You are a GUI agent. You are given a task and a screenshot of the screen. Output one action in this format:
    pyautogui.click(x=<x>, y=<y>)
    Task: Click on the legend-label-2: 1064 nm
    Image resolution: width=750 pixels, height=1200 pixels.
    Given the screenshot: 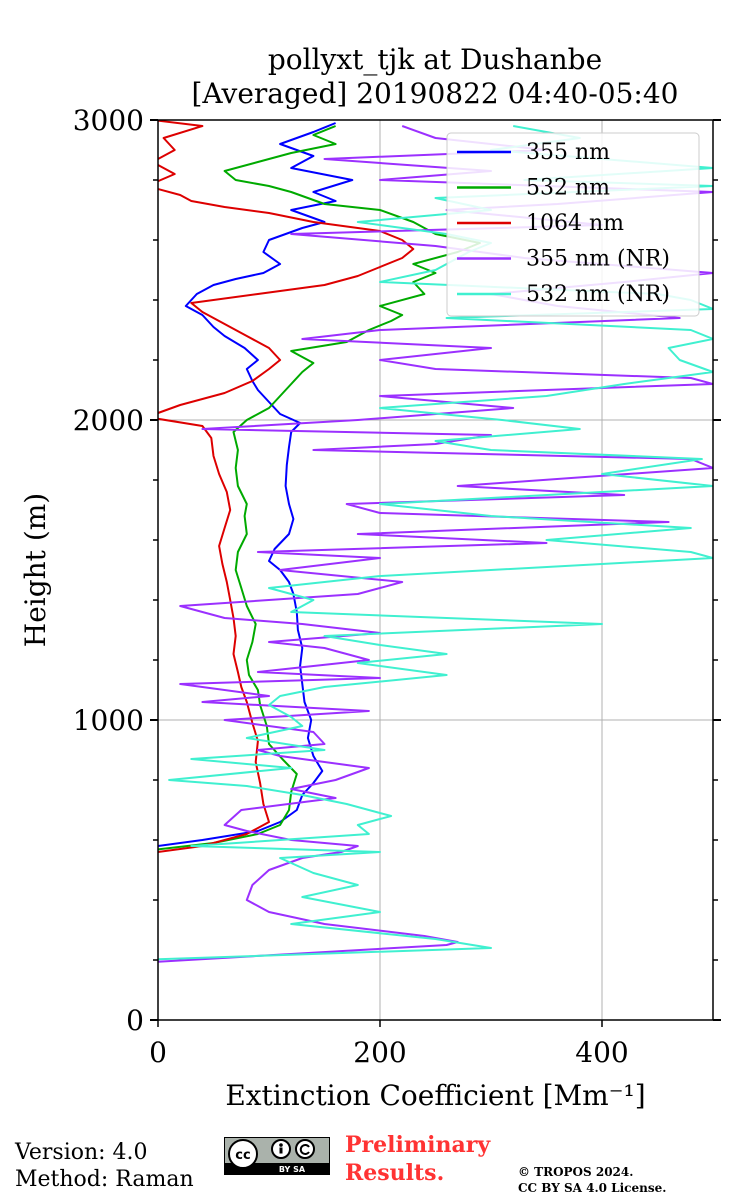 What is the action you would take?
    pyautogui.click(x=575, y=223)
    